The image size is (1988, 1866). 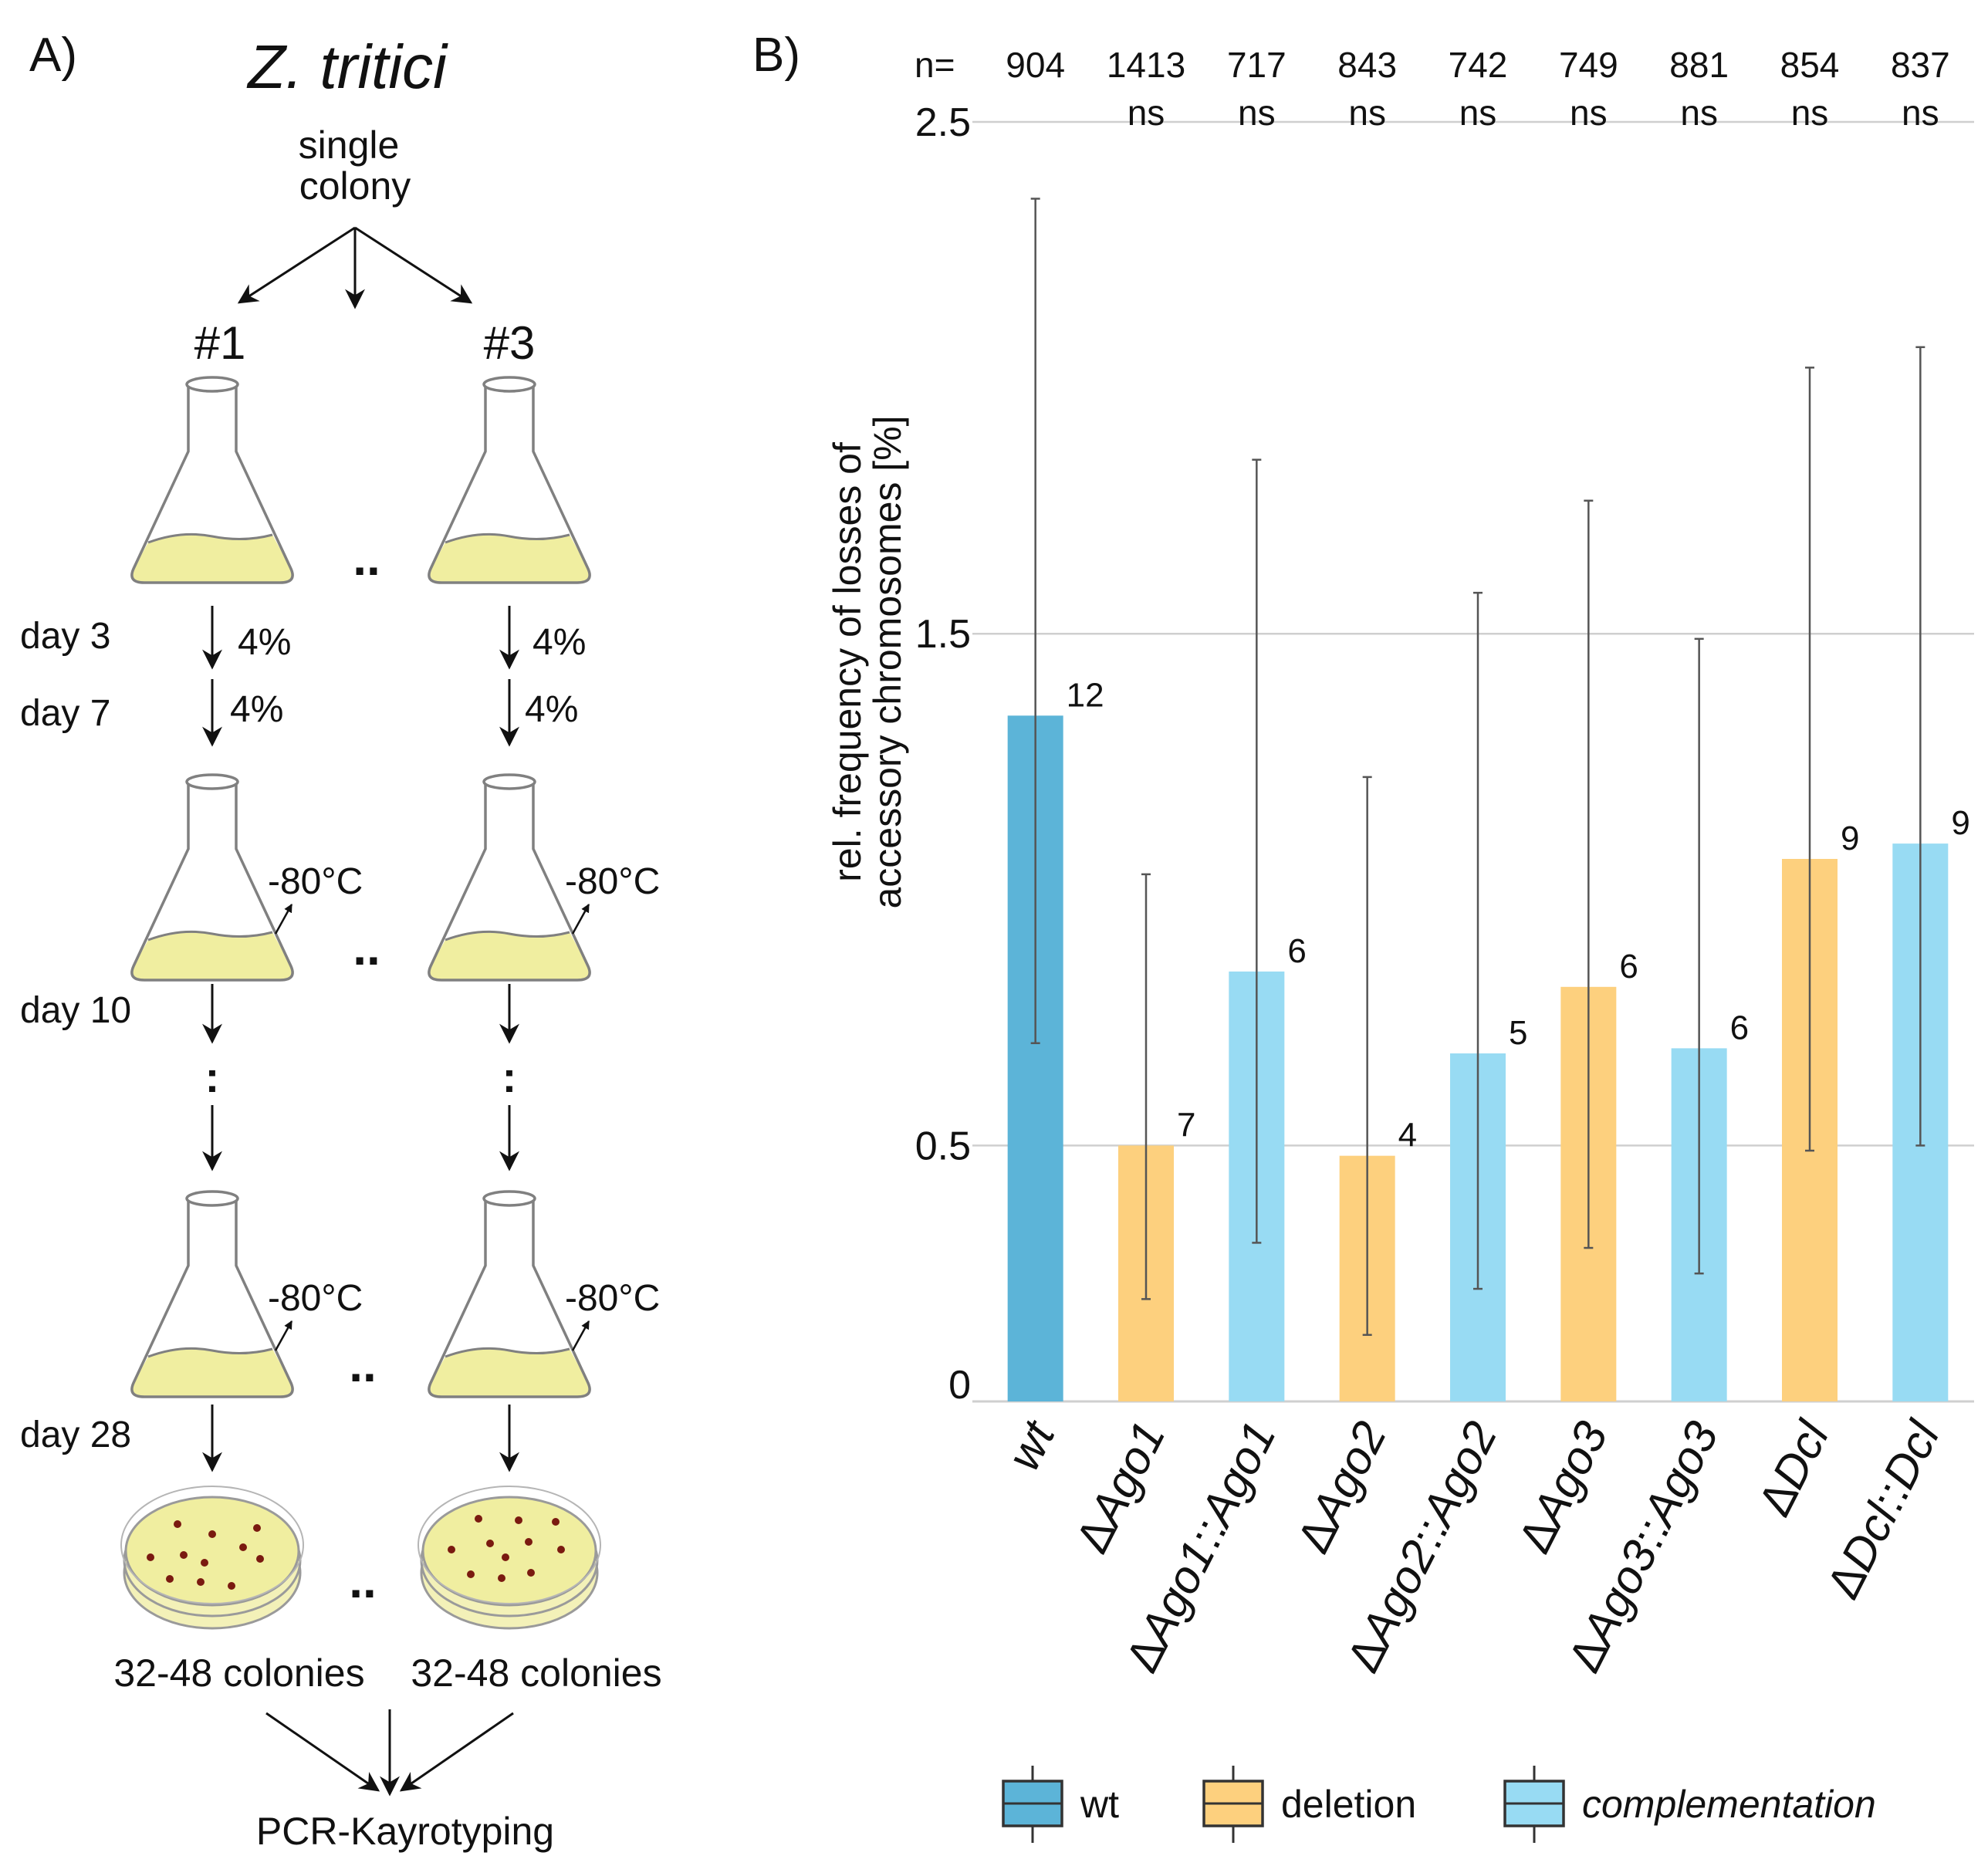 What do you see at coordinates (1699, 65) in the screenshot?
I see `n-value-6: 881` at bounding box center [1699, 65].